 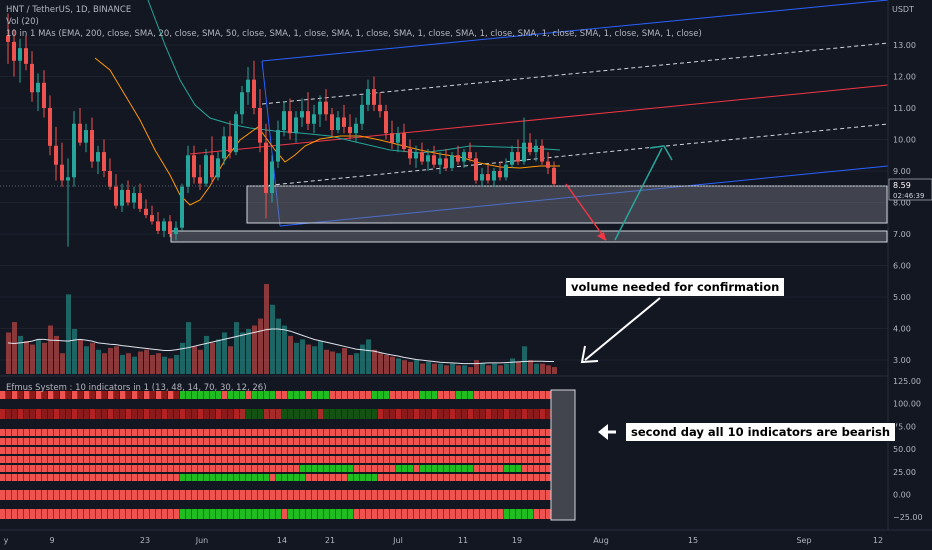 I want to click on time-tick-label: 15, so click(x=693, y=540).